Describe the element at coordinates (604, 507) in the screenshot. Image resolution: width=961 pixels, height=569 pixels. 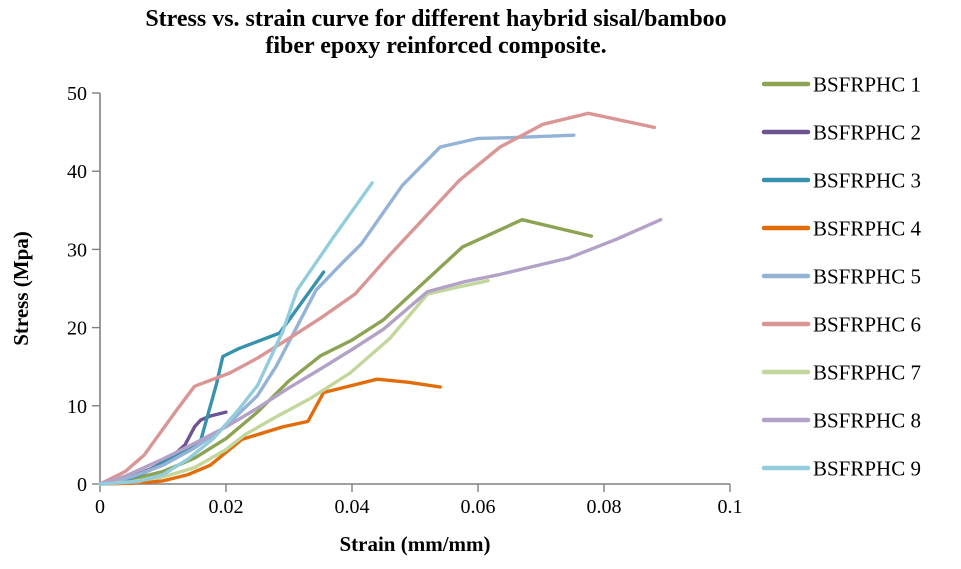
I see `x-tick-label: 0.08` at that location.